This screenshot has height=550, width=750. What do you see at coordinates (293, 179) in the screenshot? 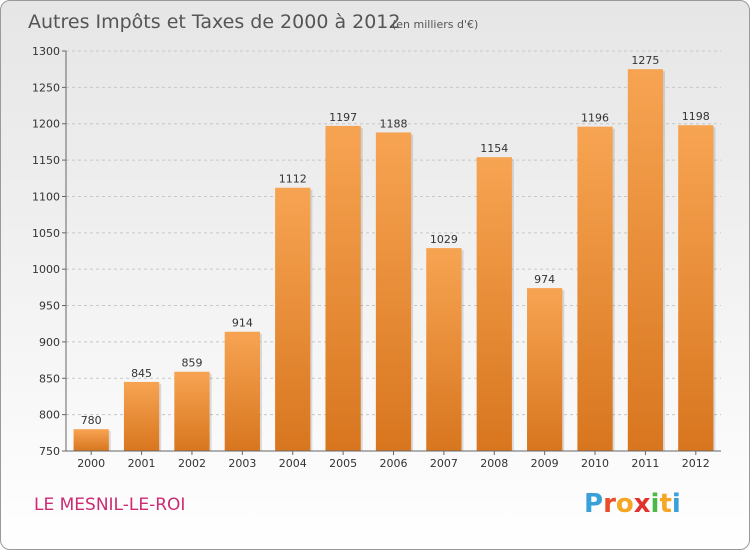
I see `data-label: 1112` at bounding box center [293, 179].